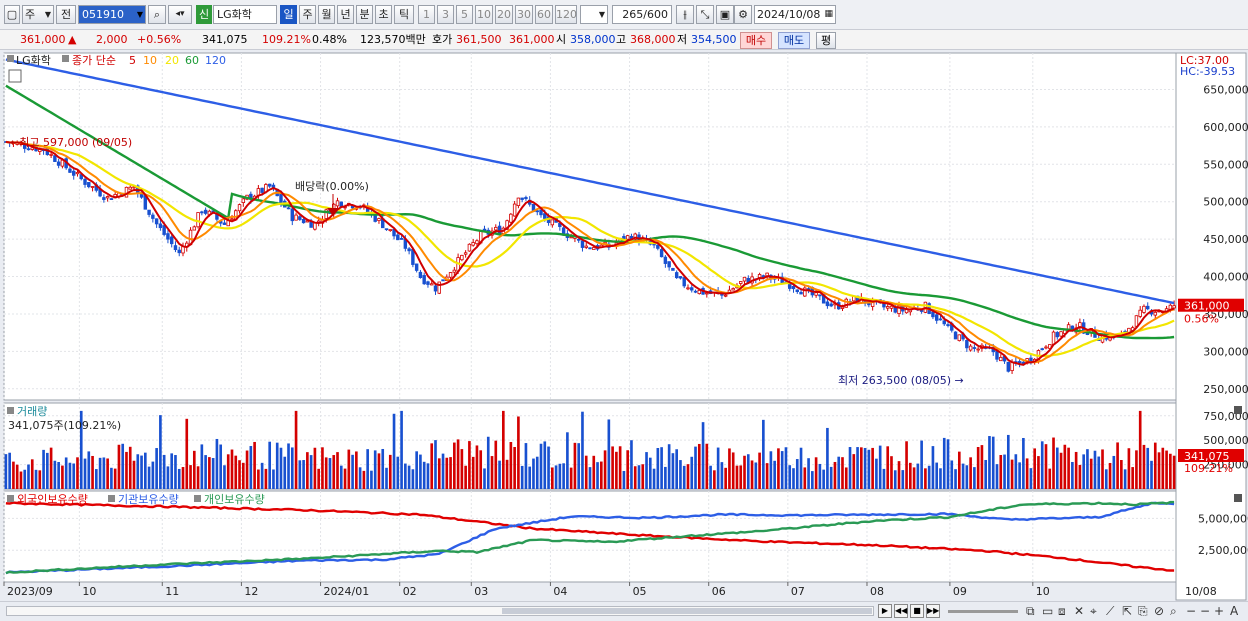 The image size is (1248, 621). I want to click on tab-period-minute: 분, so click(364, 14).